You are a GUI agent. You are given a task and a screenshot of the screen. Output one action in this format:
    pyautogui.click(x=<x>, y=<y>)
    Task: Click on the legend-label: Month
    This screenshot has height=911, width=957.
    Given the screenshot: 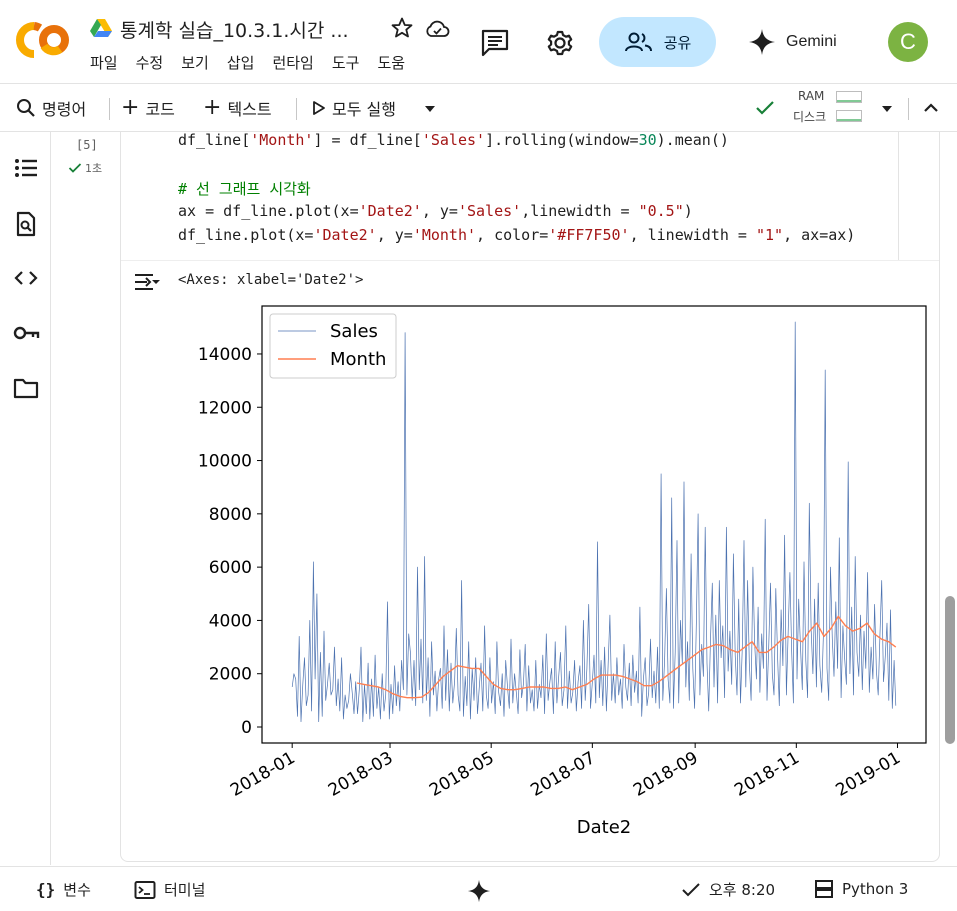 What is the action you would take?
    pyautogui.click(x=358, y=359)
    